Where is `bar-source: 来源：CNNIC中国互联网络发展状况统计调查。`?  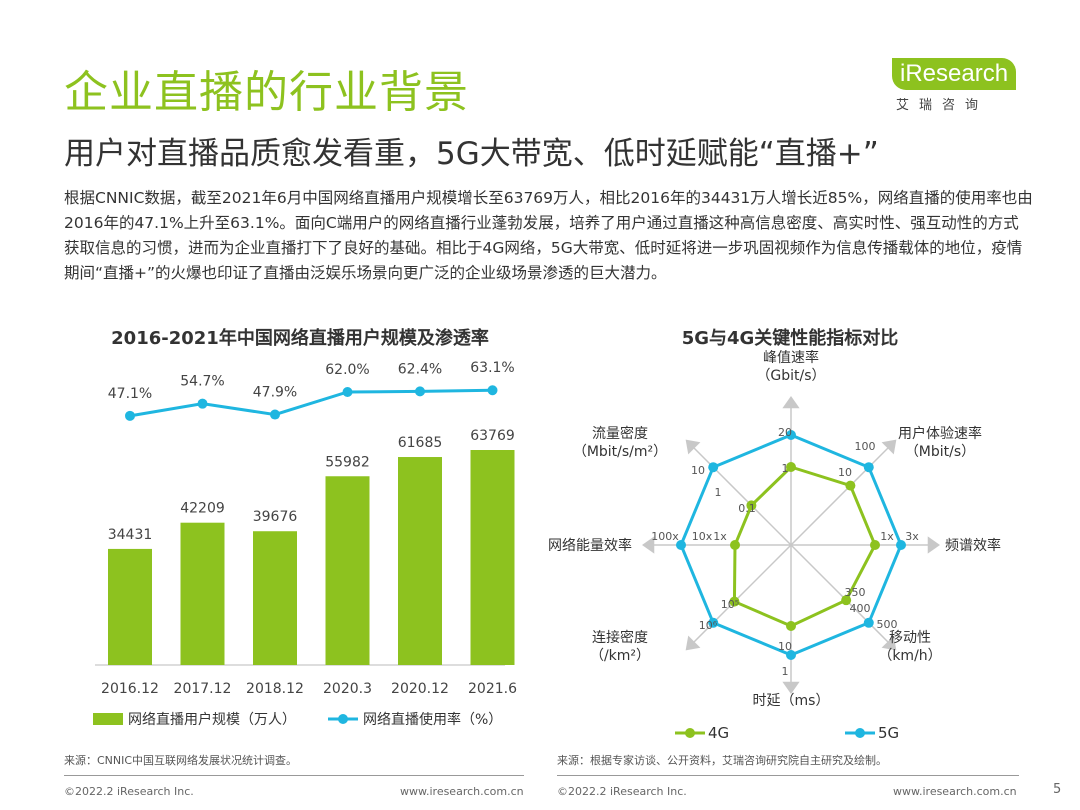 bar-source: 来源：CNNIC中国互联网络发展状况统计调查。 is located at coordinates (181, 760).